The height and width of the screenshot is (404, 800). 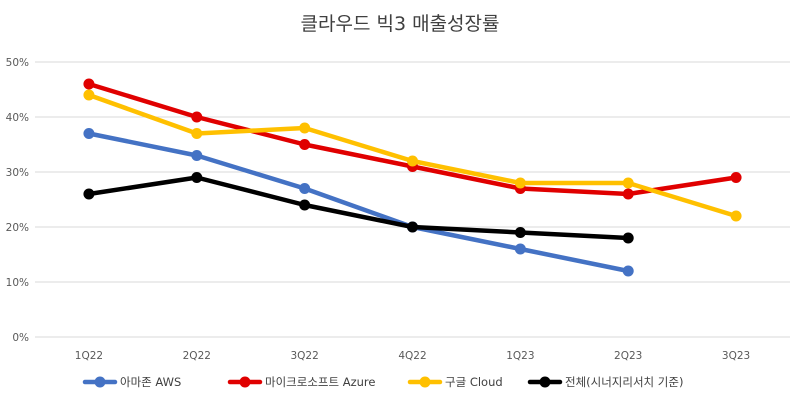 I want to click on legend-item: 구글 Cloud, so click(x=455, y=382).